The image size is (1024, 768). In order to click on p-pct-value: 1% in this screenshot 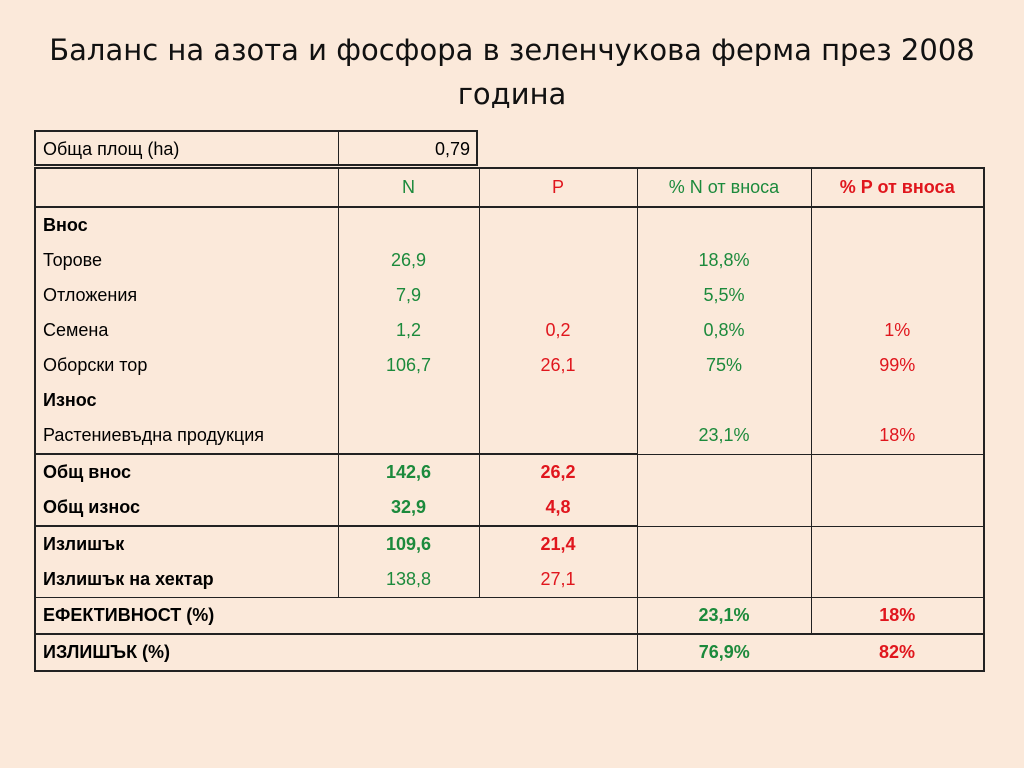, I will do `click(897, 330)`.